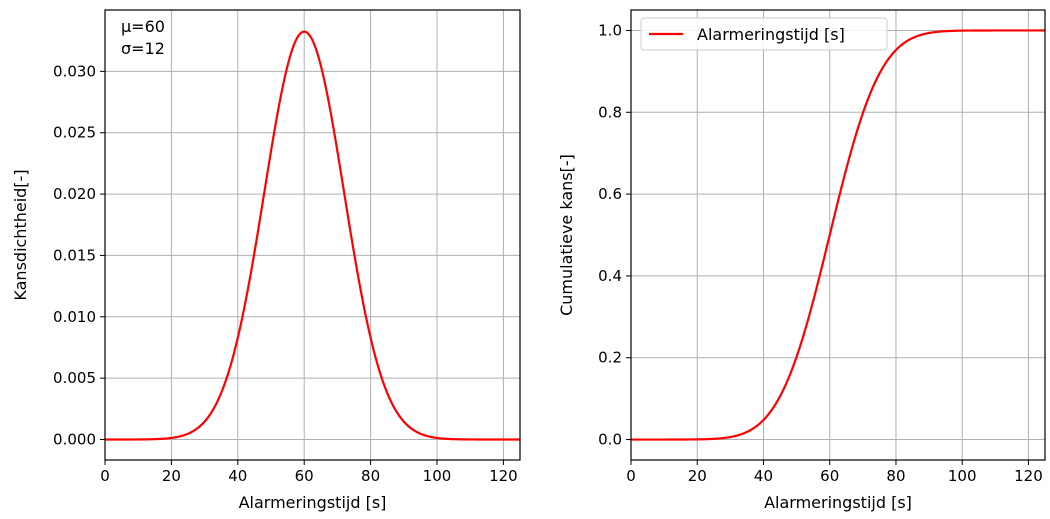 This screenshot has width=1050, height=519. Describe the element at coordinates (610, 358) in the screenshot. I see `y-tick-label: 0.2` at that location.